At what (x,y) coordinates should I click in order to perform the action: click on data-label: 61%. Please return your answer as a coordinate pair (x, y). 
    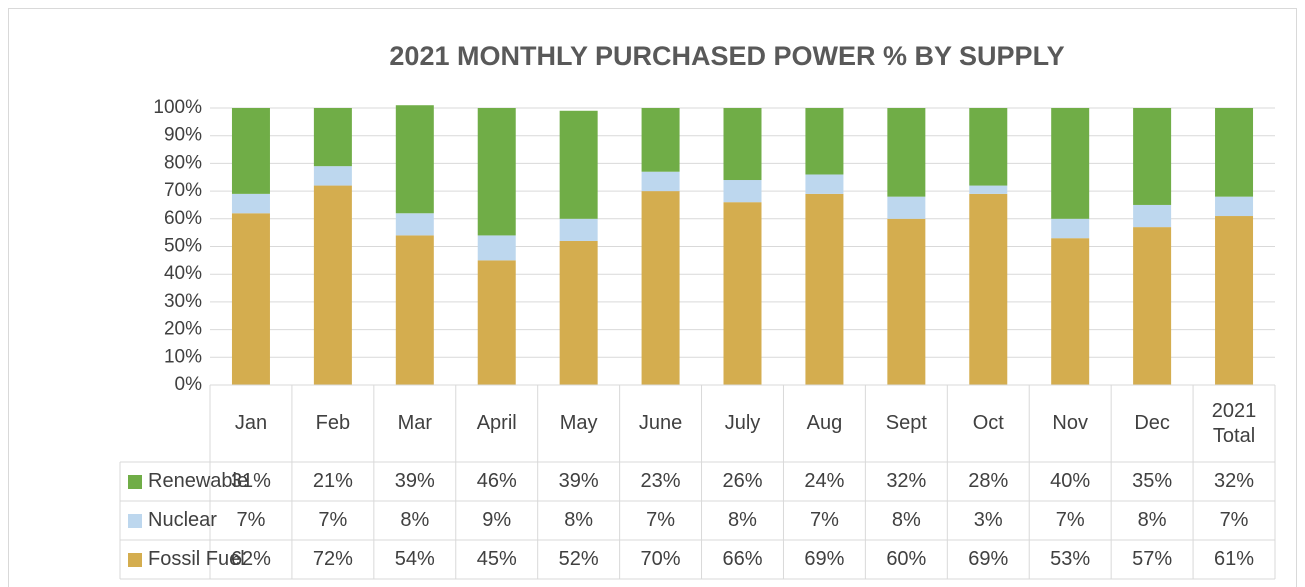
    Looking at the image, I should click on (1234, 559).